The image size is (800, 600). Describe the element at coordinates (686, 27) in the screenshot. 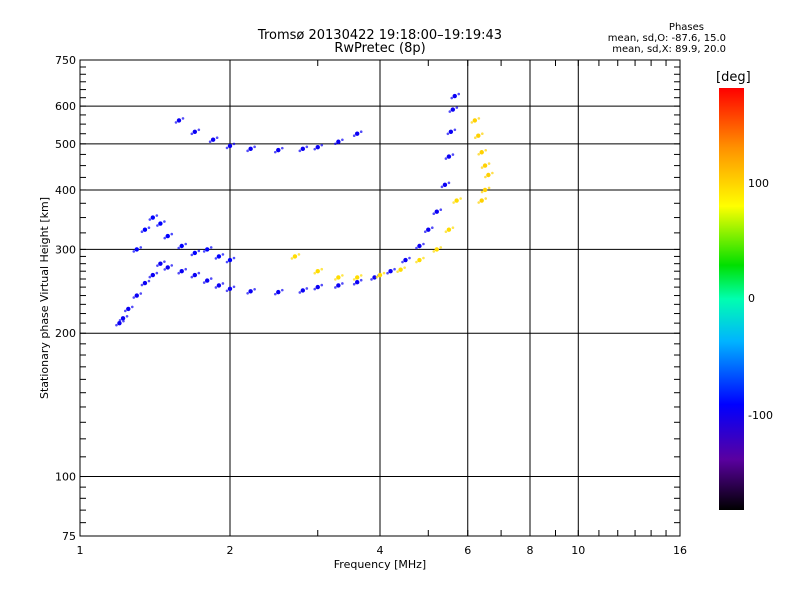

I see `phase-header: Phases` at that location.